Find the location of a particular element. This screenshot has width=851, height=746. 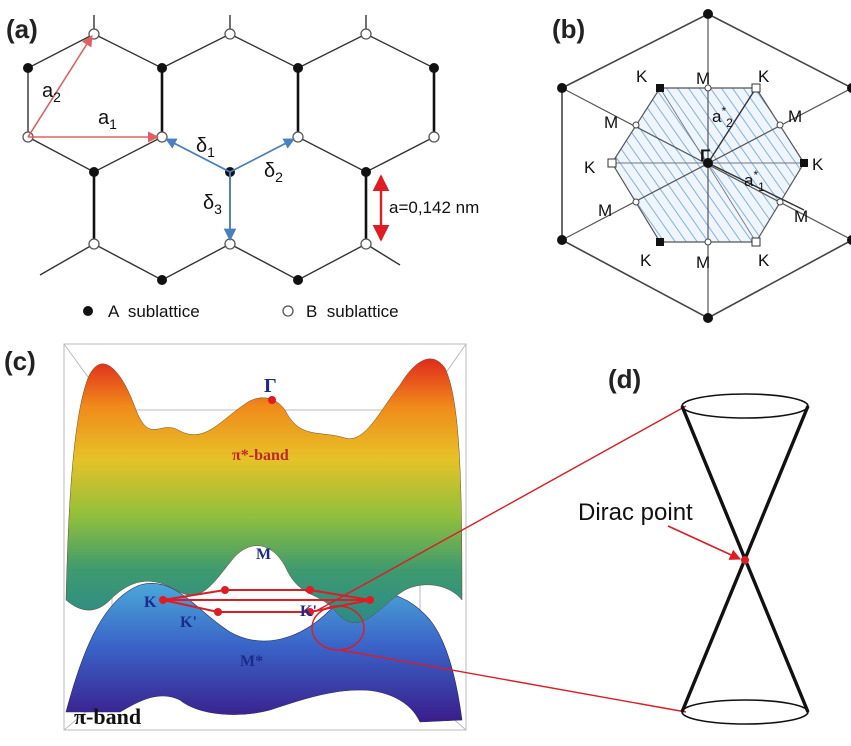

recip-a2-vector is located at coordinates (732, 125).